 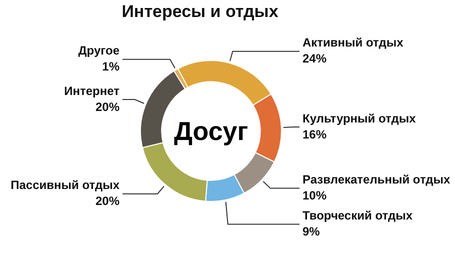 I want to click on data-label: 10%, so click(x=314, y=195).